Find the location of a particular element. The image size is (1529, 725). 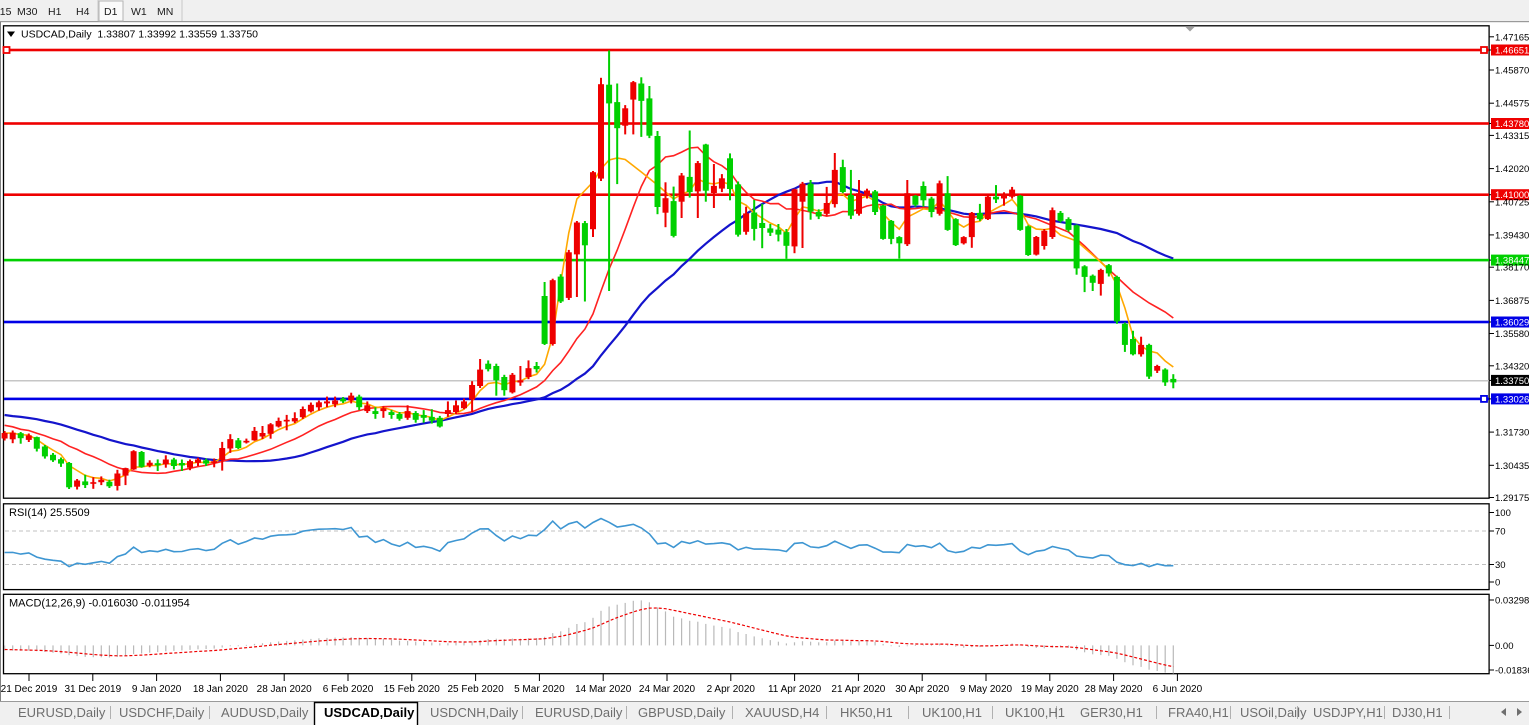

svg-text: 100 is located at coordinates (1503, 513).